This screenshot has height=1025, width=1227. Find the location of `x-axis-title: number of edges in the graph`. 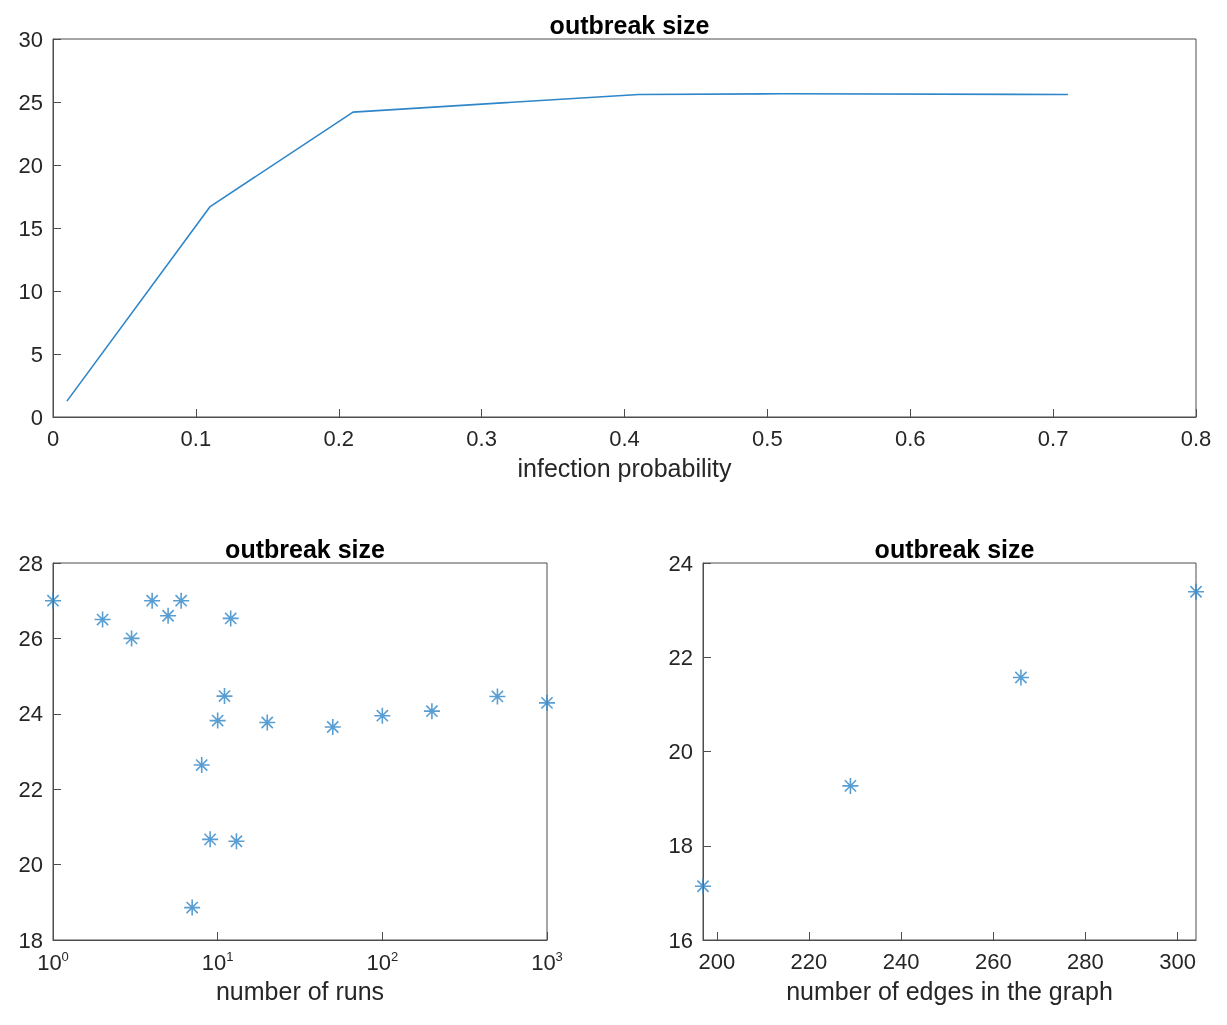

x-axis-title: number of edges in the graph is located at coordinates (949, 990).